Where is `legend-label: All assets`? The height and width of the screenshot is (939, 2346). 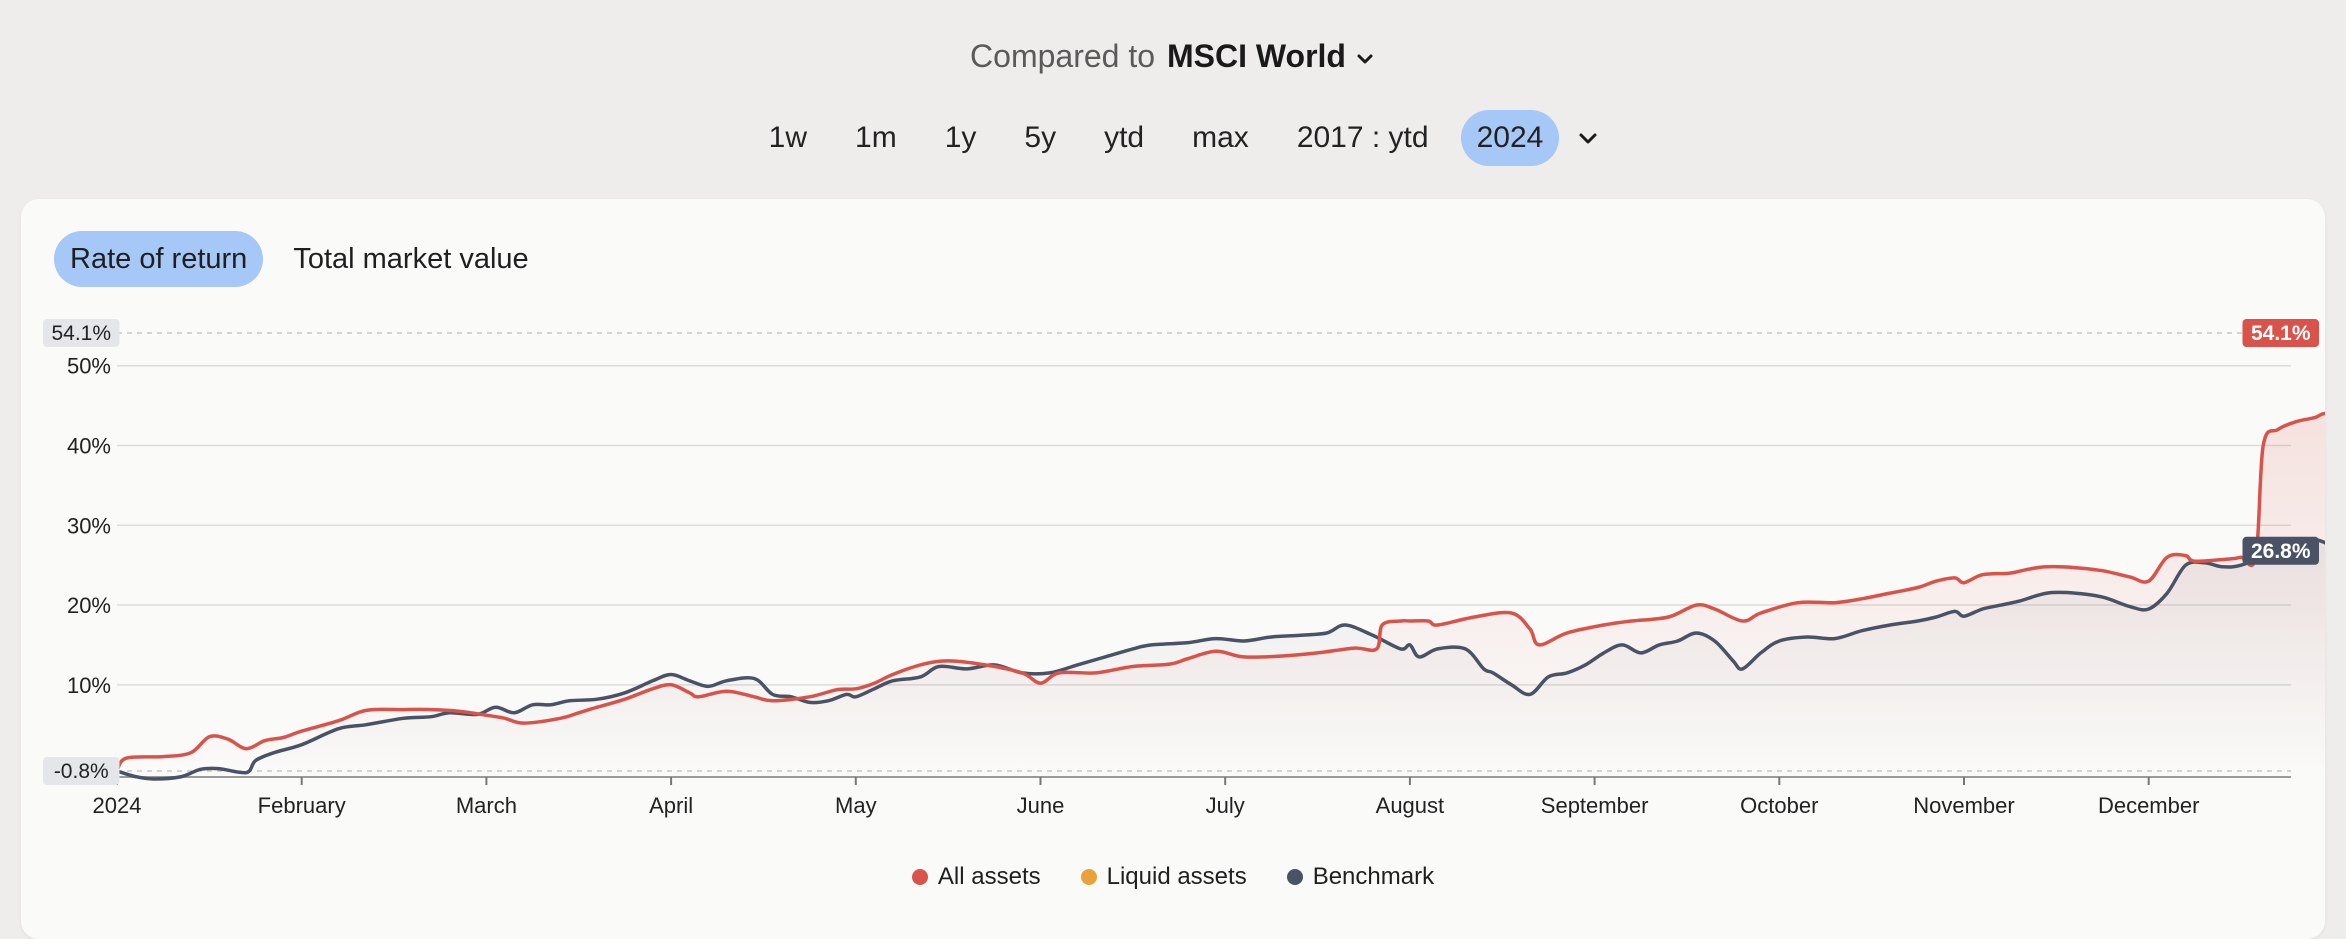
legend-label: All assets is located at coordinates (989, 876).